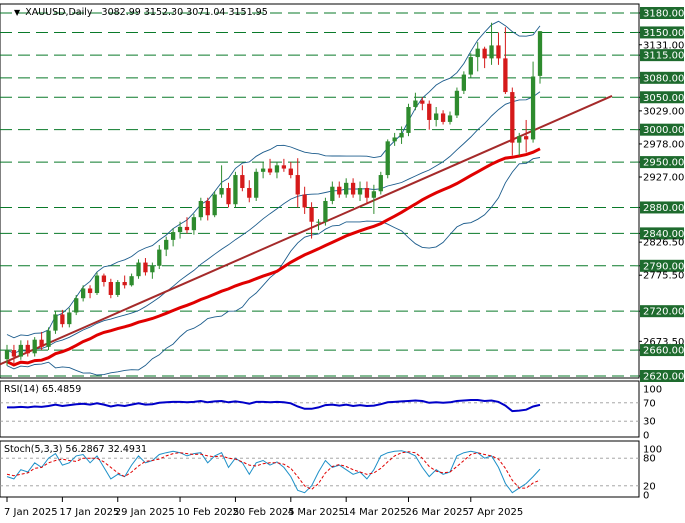 This screenshot has height=523, width=685. I want to click on price-tick-label: 3180.00, so click(663, 14).